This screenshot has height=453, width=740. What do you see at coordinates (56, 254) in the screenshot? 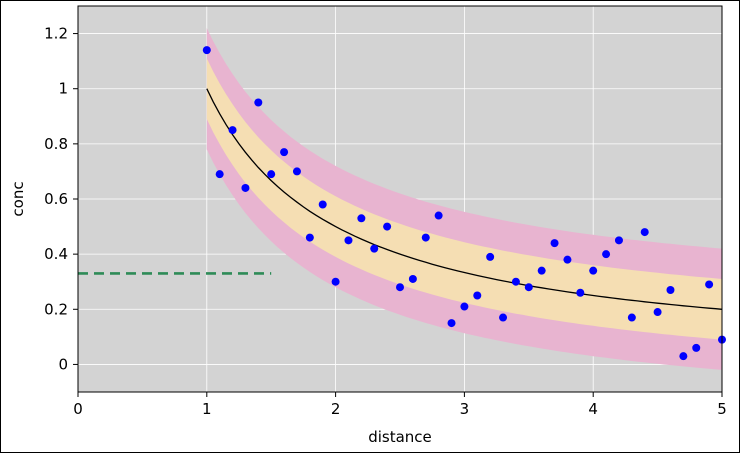
I see `y-tick-label-2: 0.4` at bounding box center [56, 254].